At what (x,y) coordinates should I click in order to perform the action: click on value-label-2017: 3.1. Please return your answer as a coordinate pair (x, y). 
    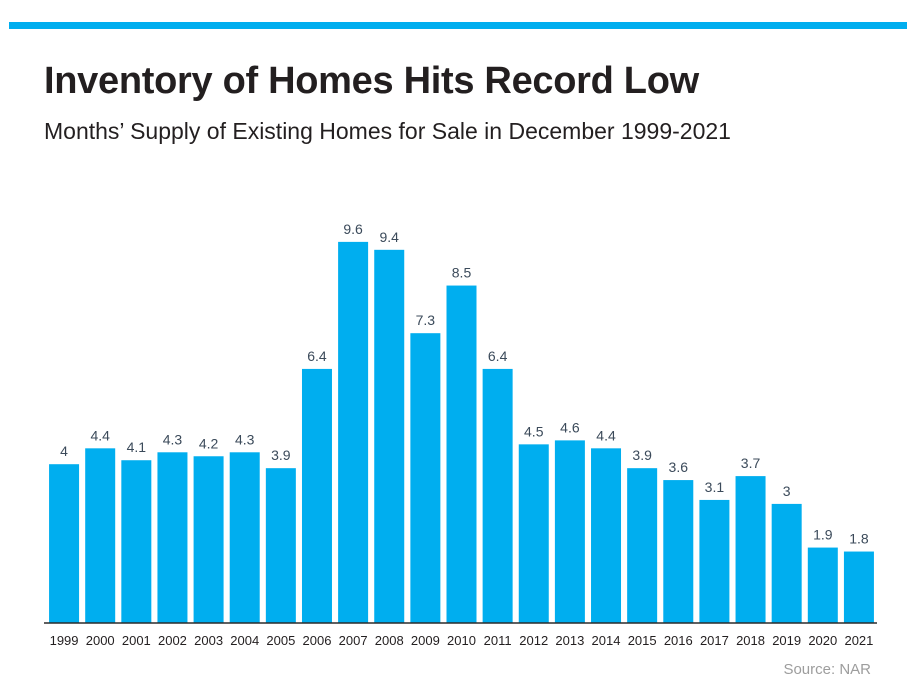
    Looking at the image, I should click on (715, 487).